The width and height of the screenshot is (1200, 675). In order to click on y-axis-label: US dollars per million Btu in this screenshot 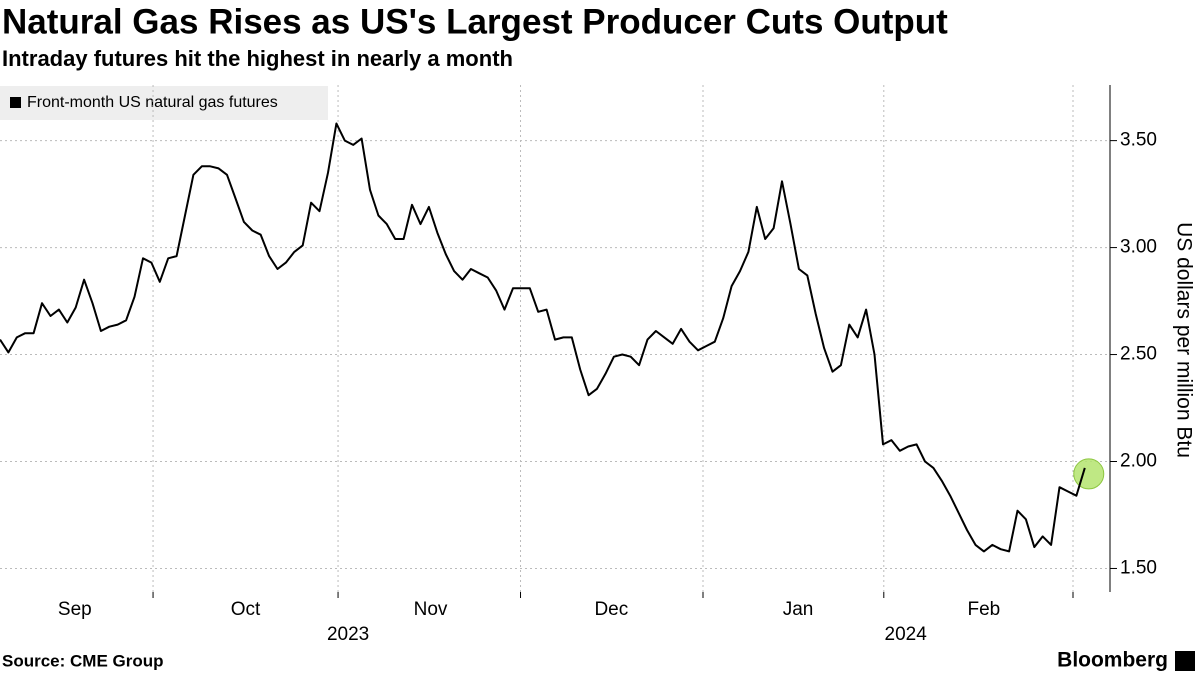, I will do `click(1183, 340)`.